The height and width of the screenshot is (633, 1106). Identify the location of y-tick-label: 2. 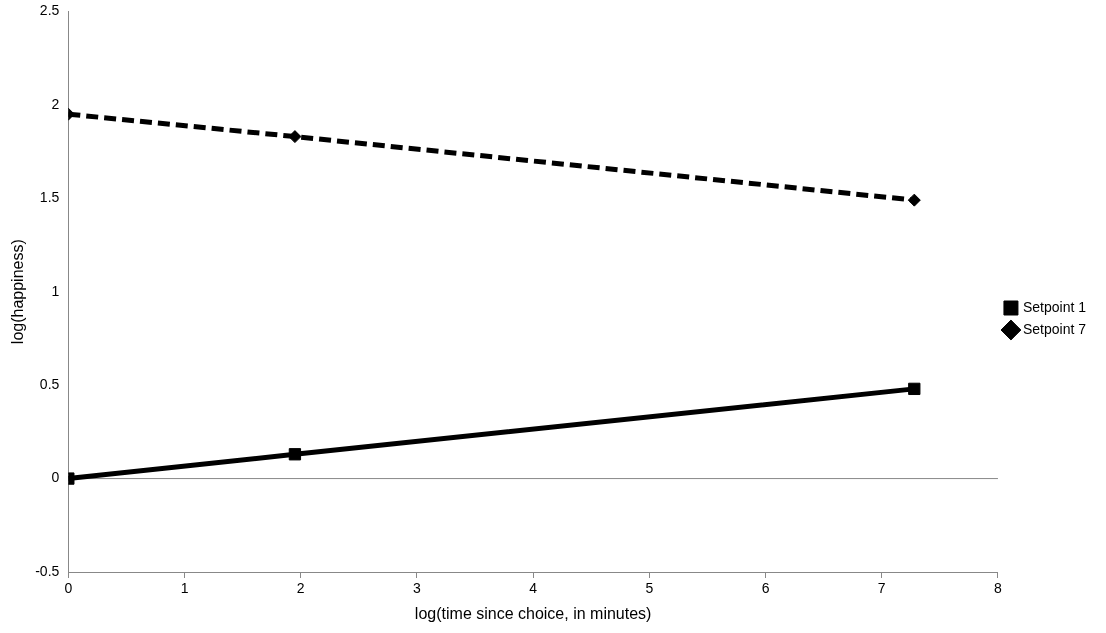
(55, 103).